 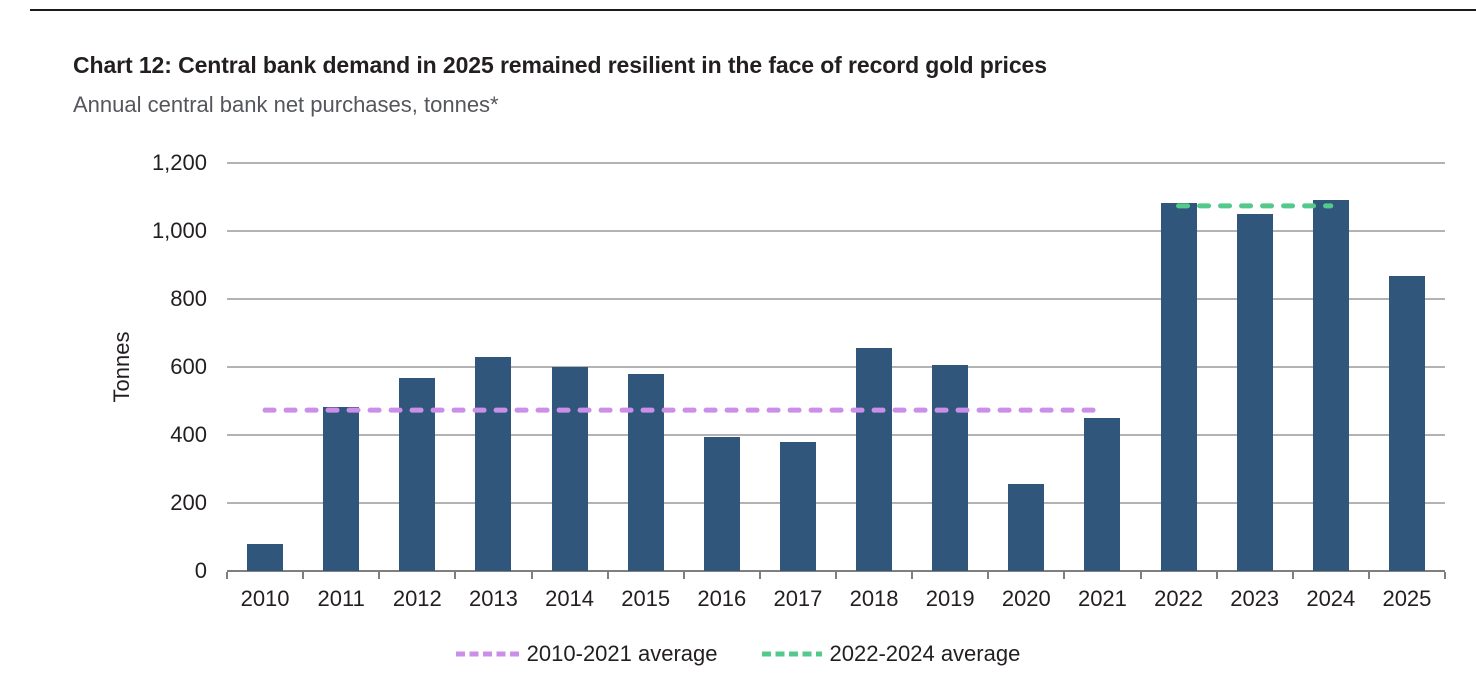 I want to click on x-tick-label-2019: 2019, so click(x=950, y=598).